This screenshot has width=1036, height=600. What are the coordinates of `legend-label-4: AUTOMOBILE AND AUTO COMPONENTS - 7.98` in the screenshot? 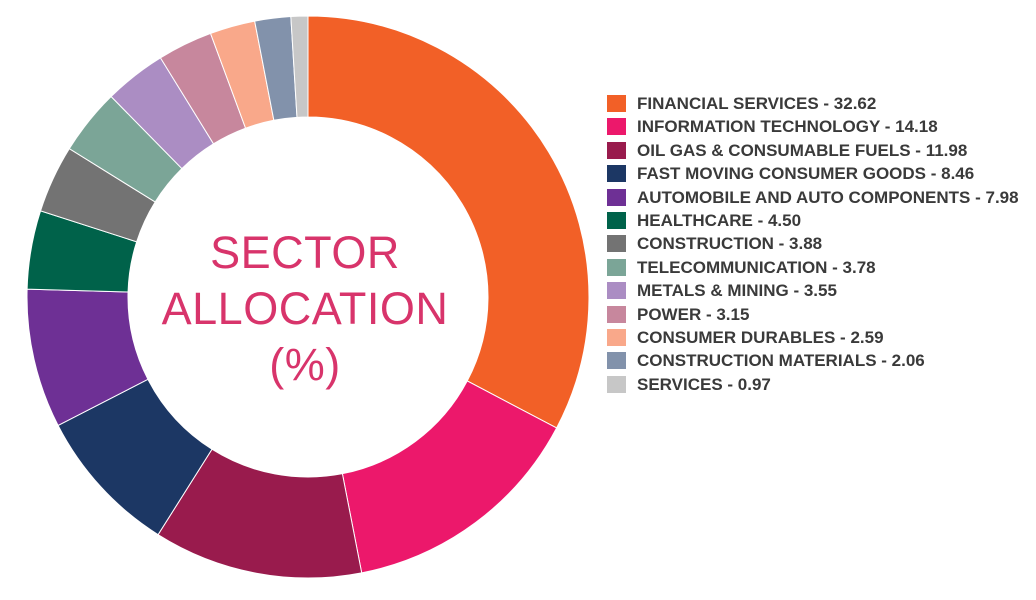 It's located at (828, 197).